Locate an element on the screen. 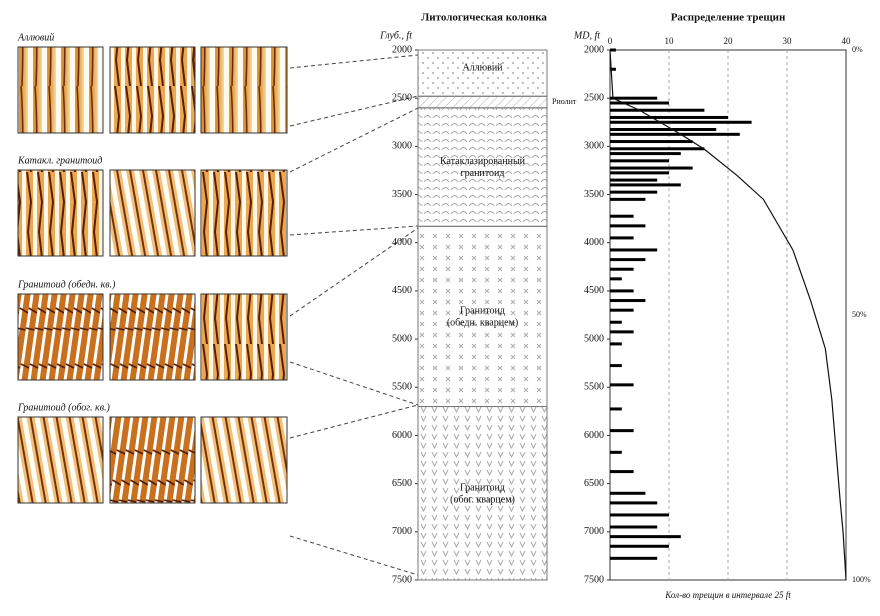 The image size is (880, 616). y-tick-label: 6000 is located at coordinates (594, 435).